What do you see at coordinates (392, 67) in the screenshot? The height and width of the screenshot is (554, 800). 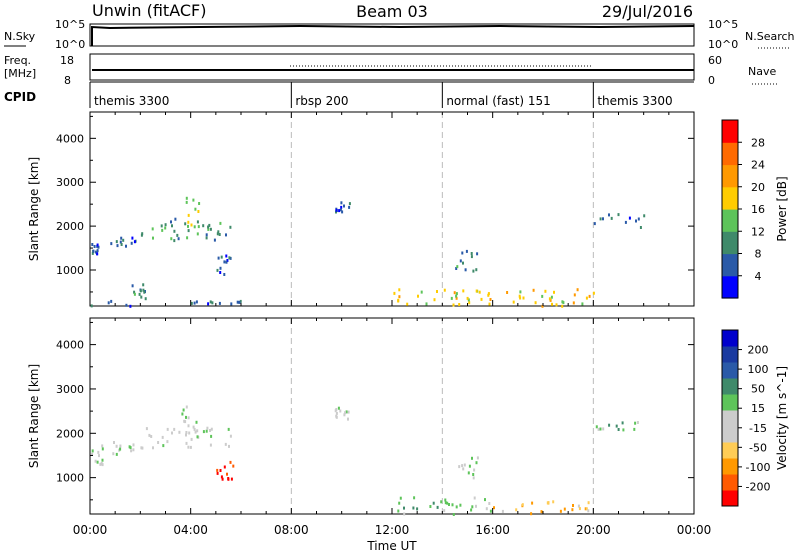 I see `freq-panel-frame` at bounding box center [392, 67].